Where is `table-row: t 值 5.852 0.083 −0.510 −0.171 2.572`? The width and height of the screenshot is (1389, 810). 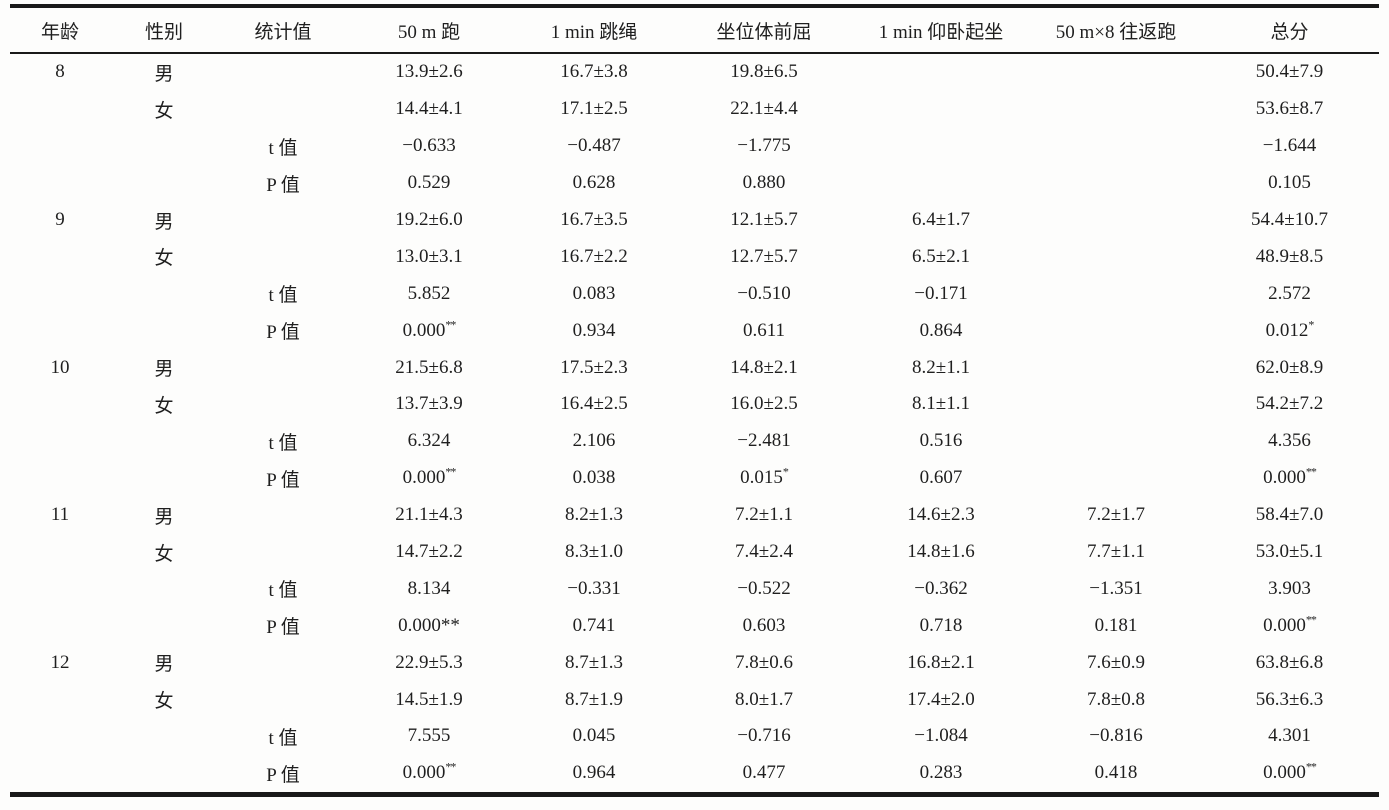
table-row: t 值 5.852 0.083 −0.510 −0.171 2.572 is located at coordinates (694, 293).